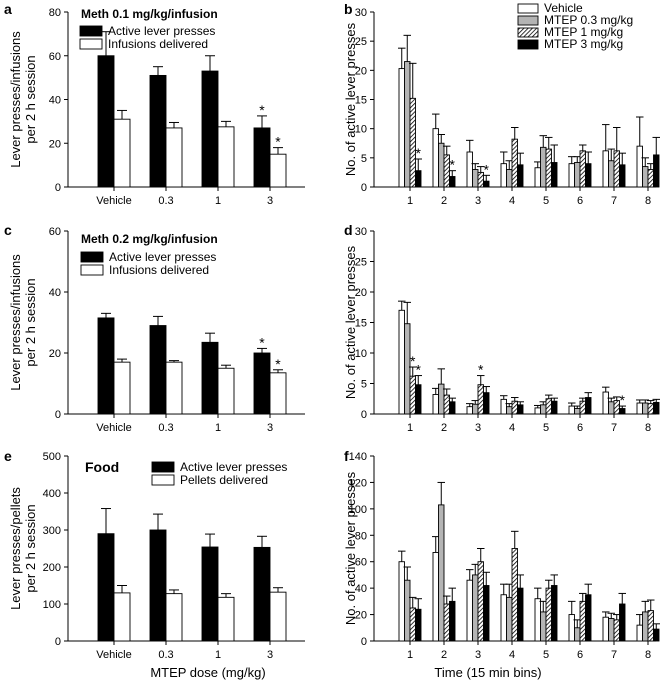 This screenshot has height=685, width=661. Describe the element at coordinates (8, 9) in the screenshot. I see `panel-letter-a: a` at that location.